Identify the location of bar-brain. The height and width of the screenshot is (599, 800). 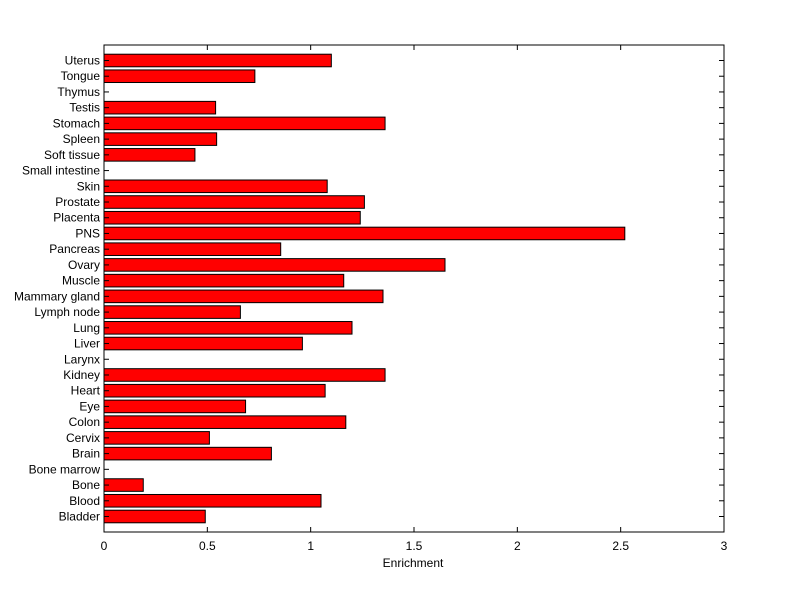
(187, 453).